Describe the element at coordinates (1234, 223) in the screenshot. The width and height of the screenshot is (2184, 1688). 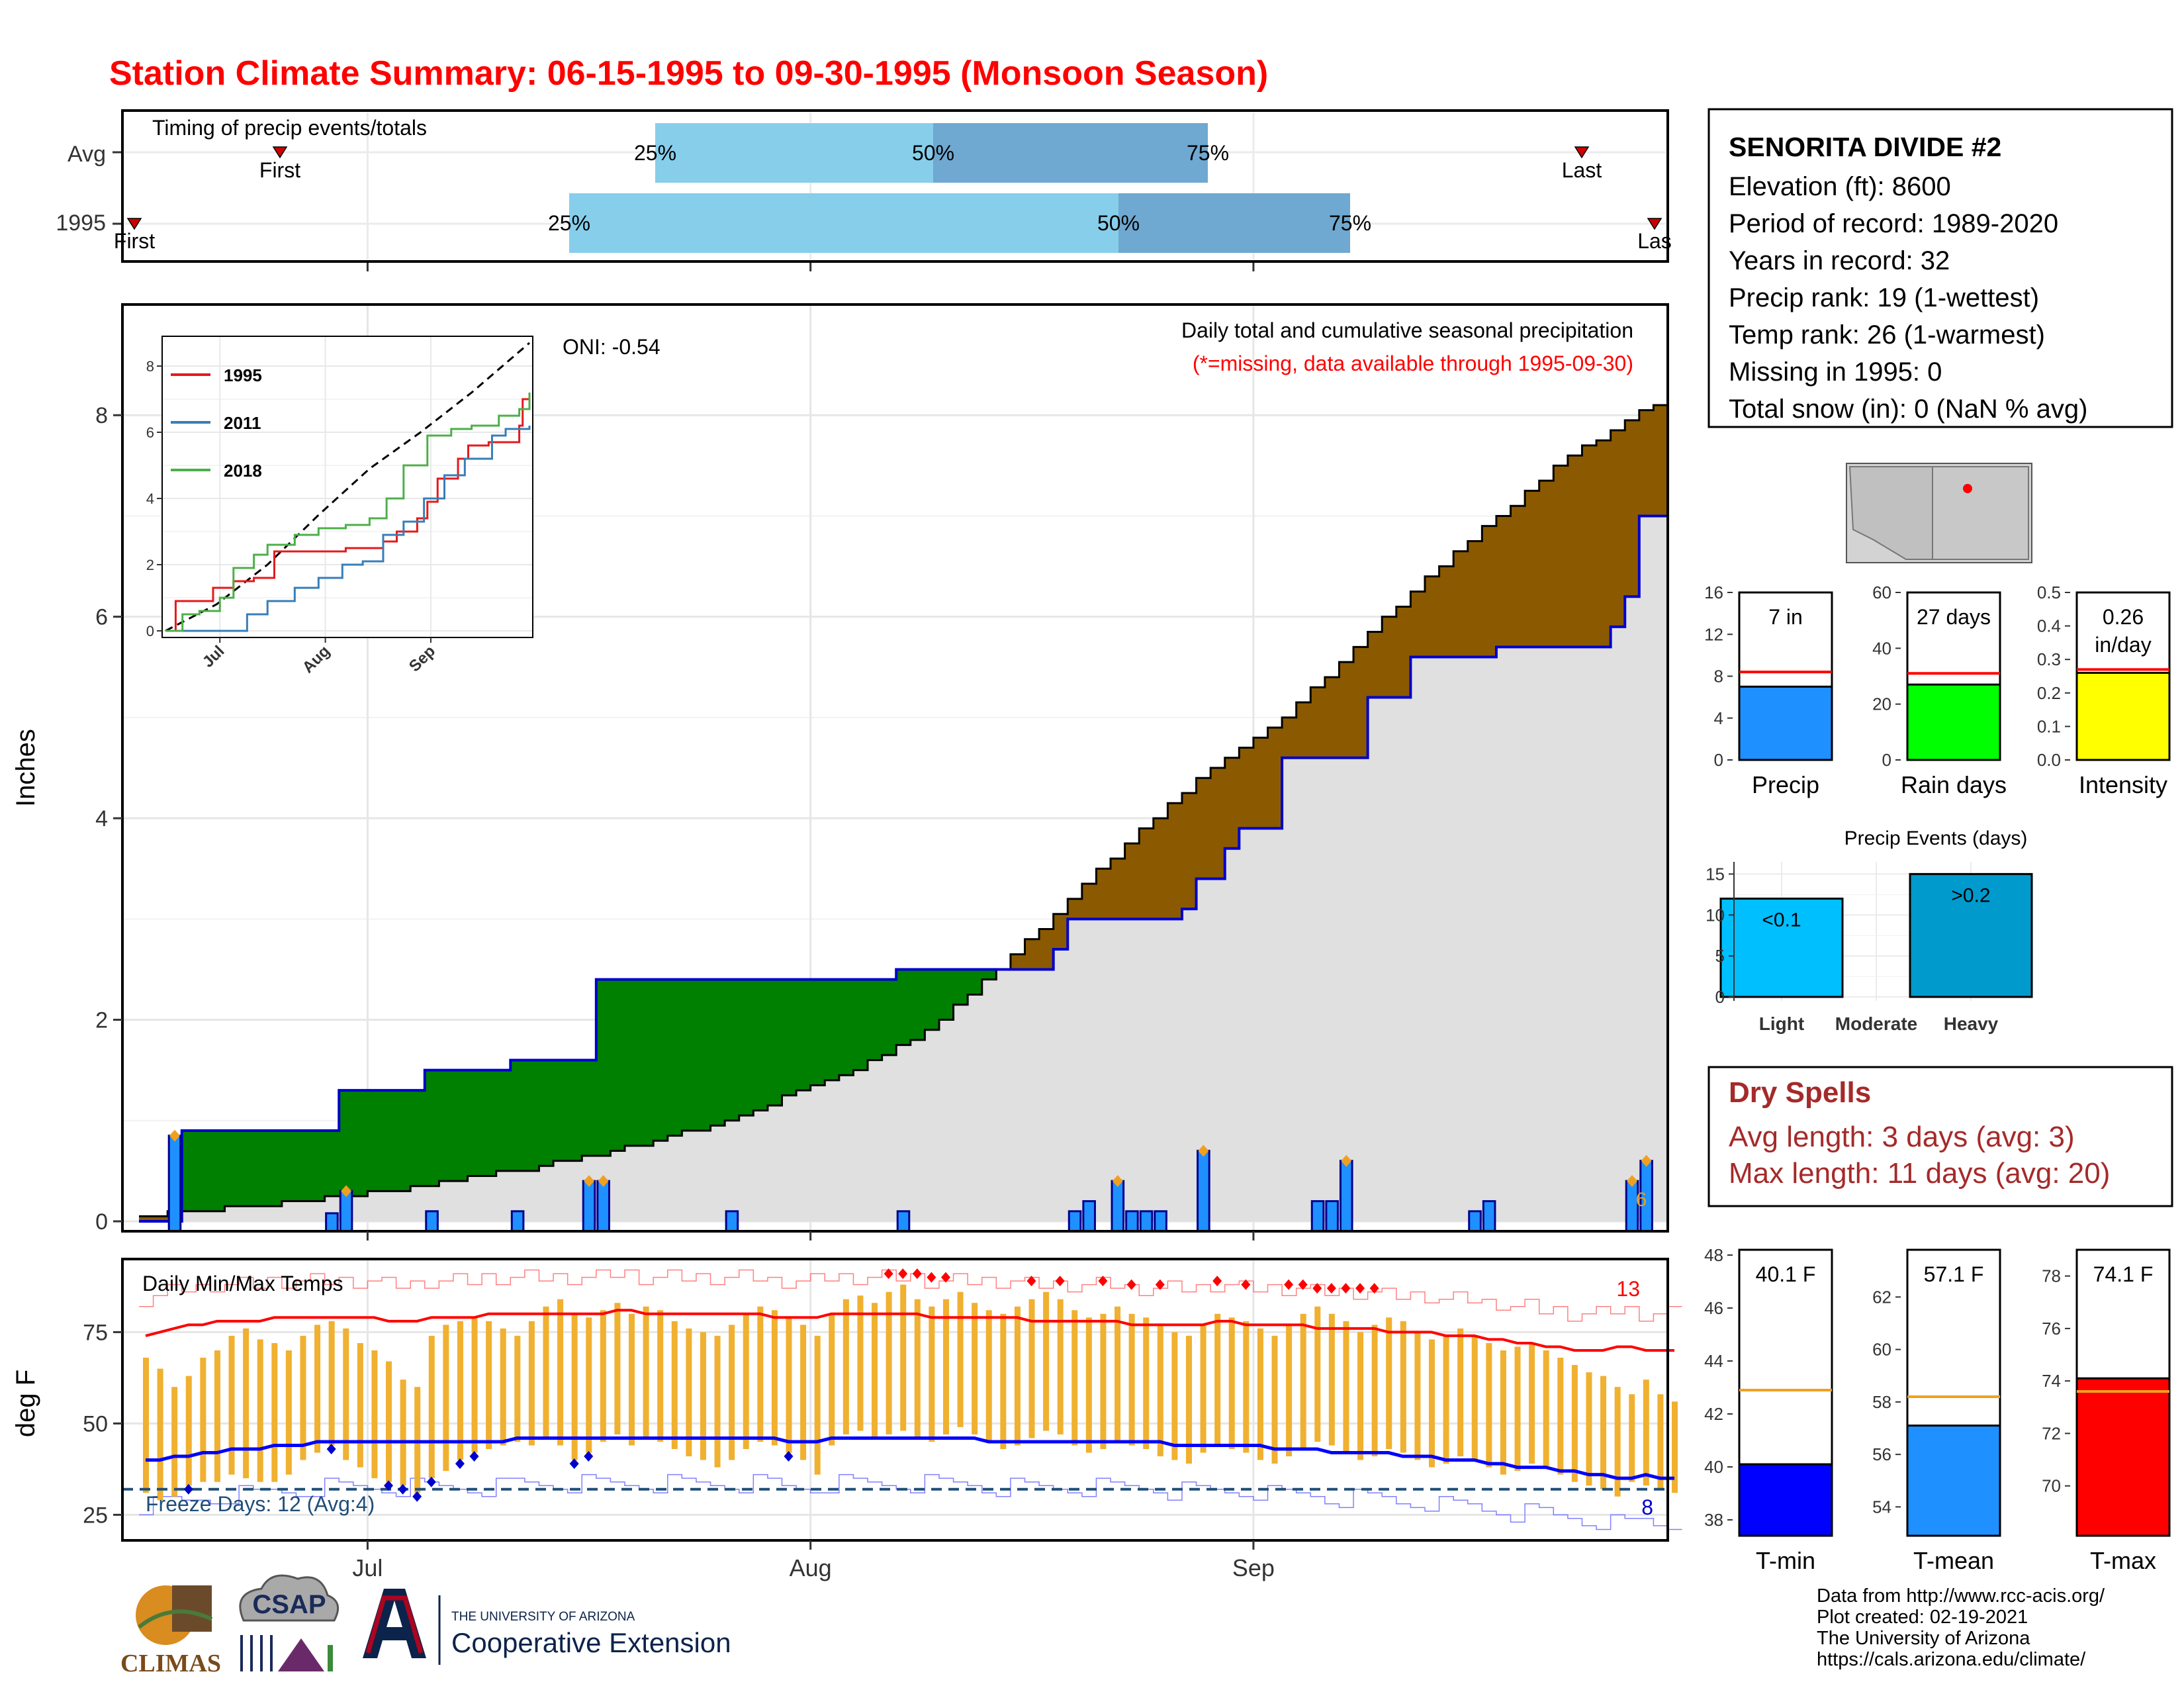
I see `timing-1995-bar-late` at that location.